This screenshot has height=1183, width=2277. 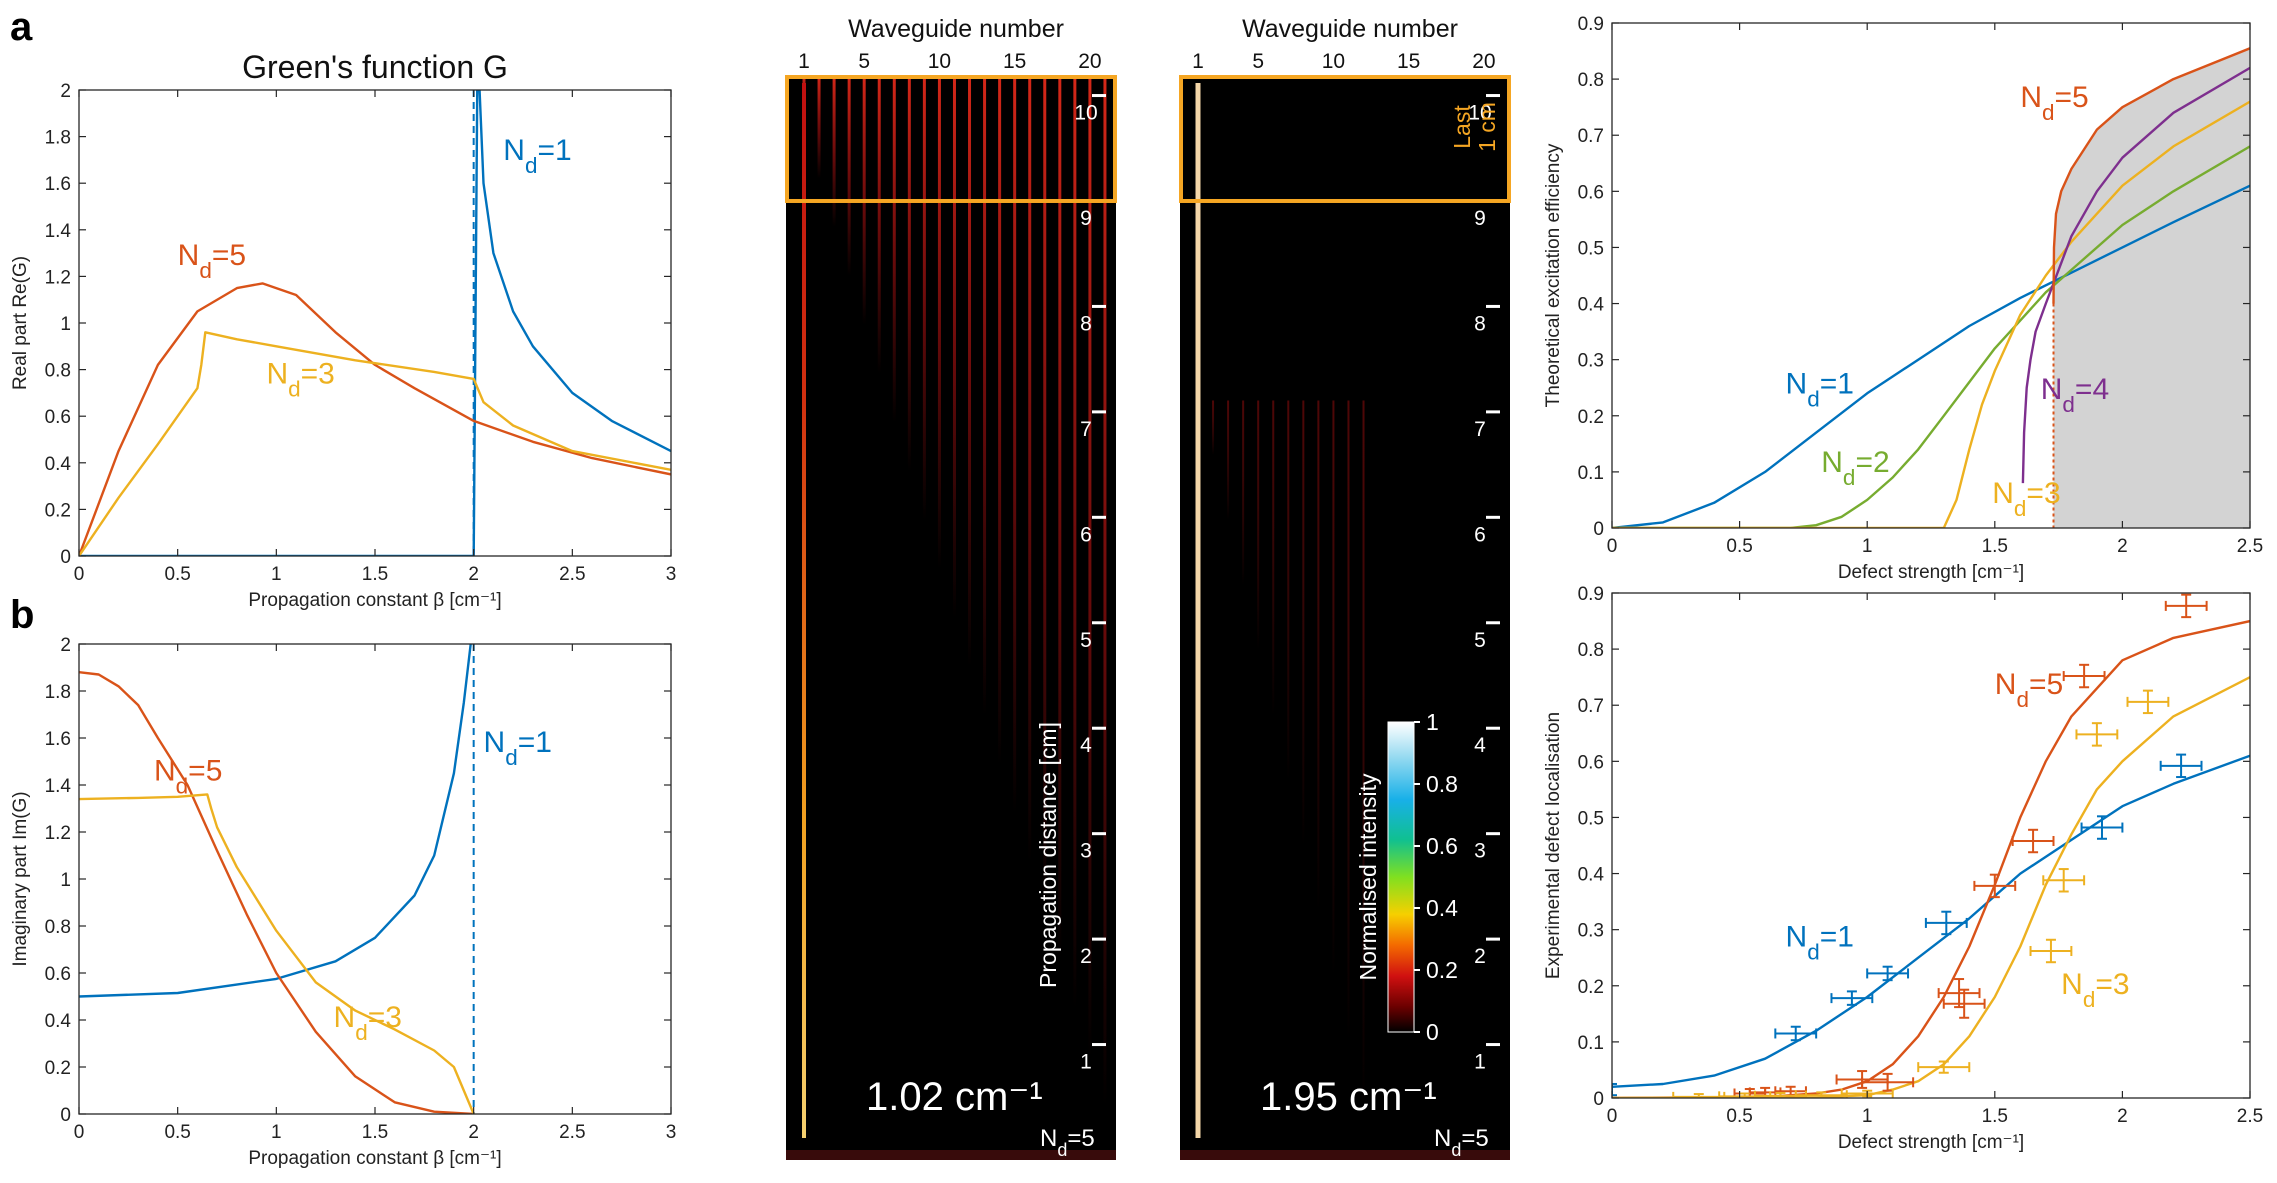 What do you see at coordinates (1480, 1062) in the screenshot?
I see `distance-tick-label: 1` at bounding box center [1480, 1062].